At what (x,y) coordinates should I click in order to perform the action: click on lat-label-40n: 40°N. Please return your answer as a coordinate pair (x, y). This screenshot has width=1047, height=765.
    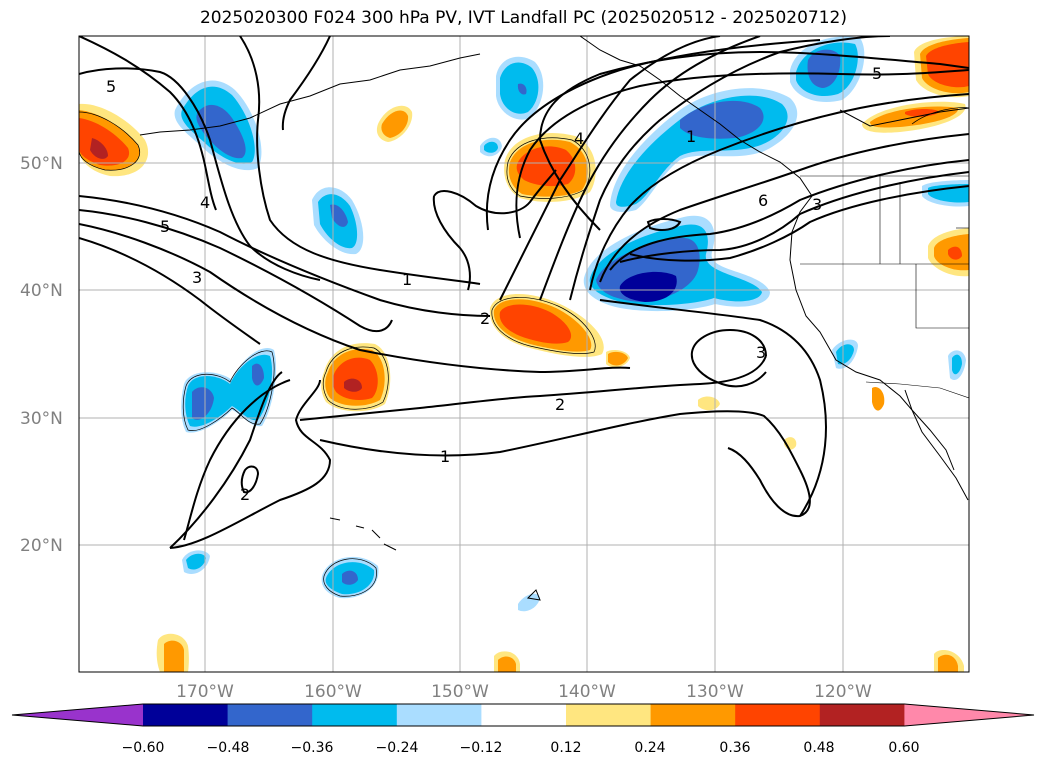
    Looking at the image, I should click on (41, 291).